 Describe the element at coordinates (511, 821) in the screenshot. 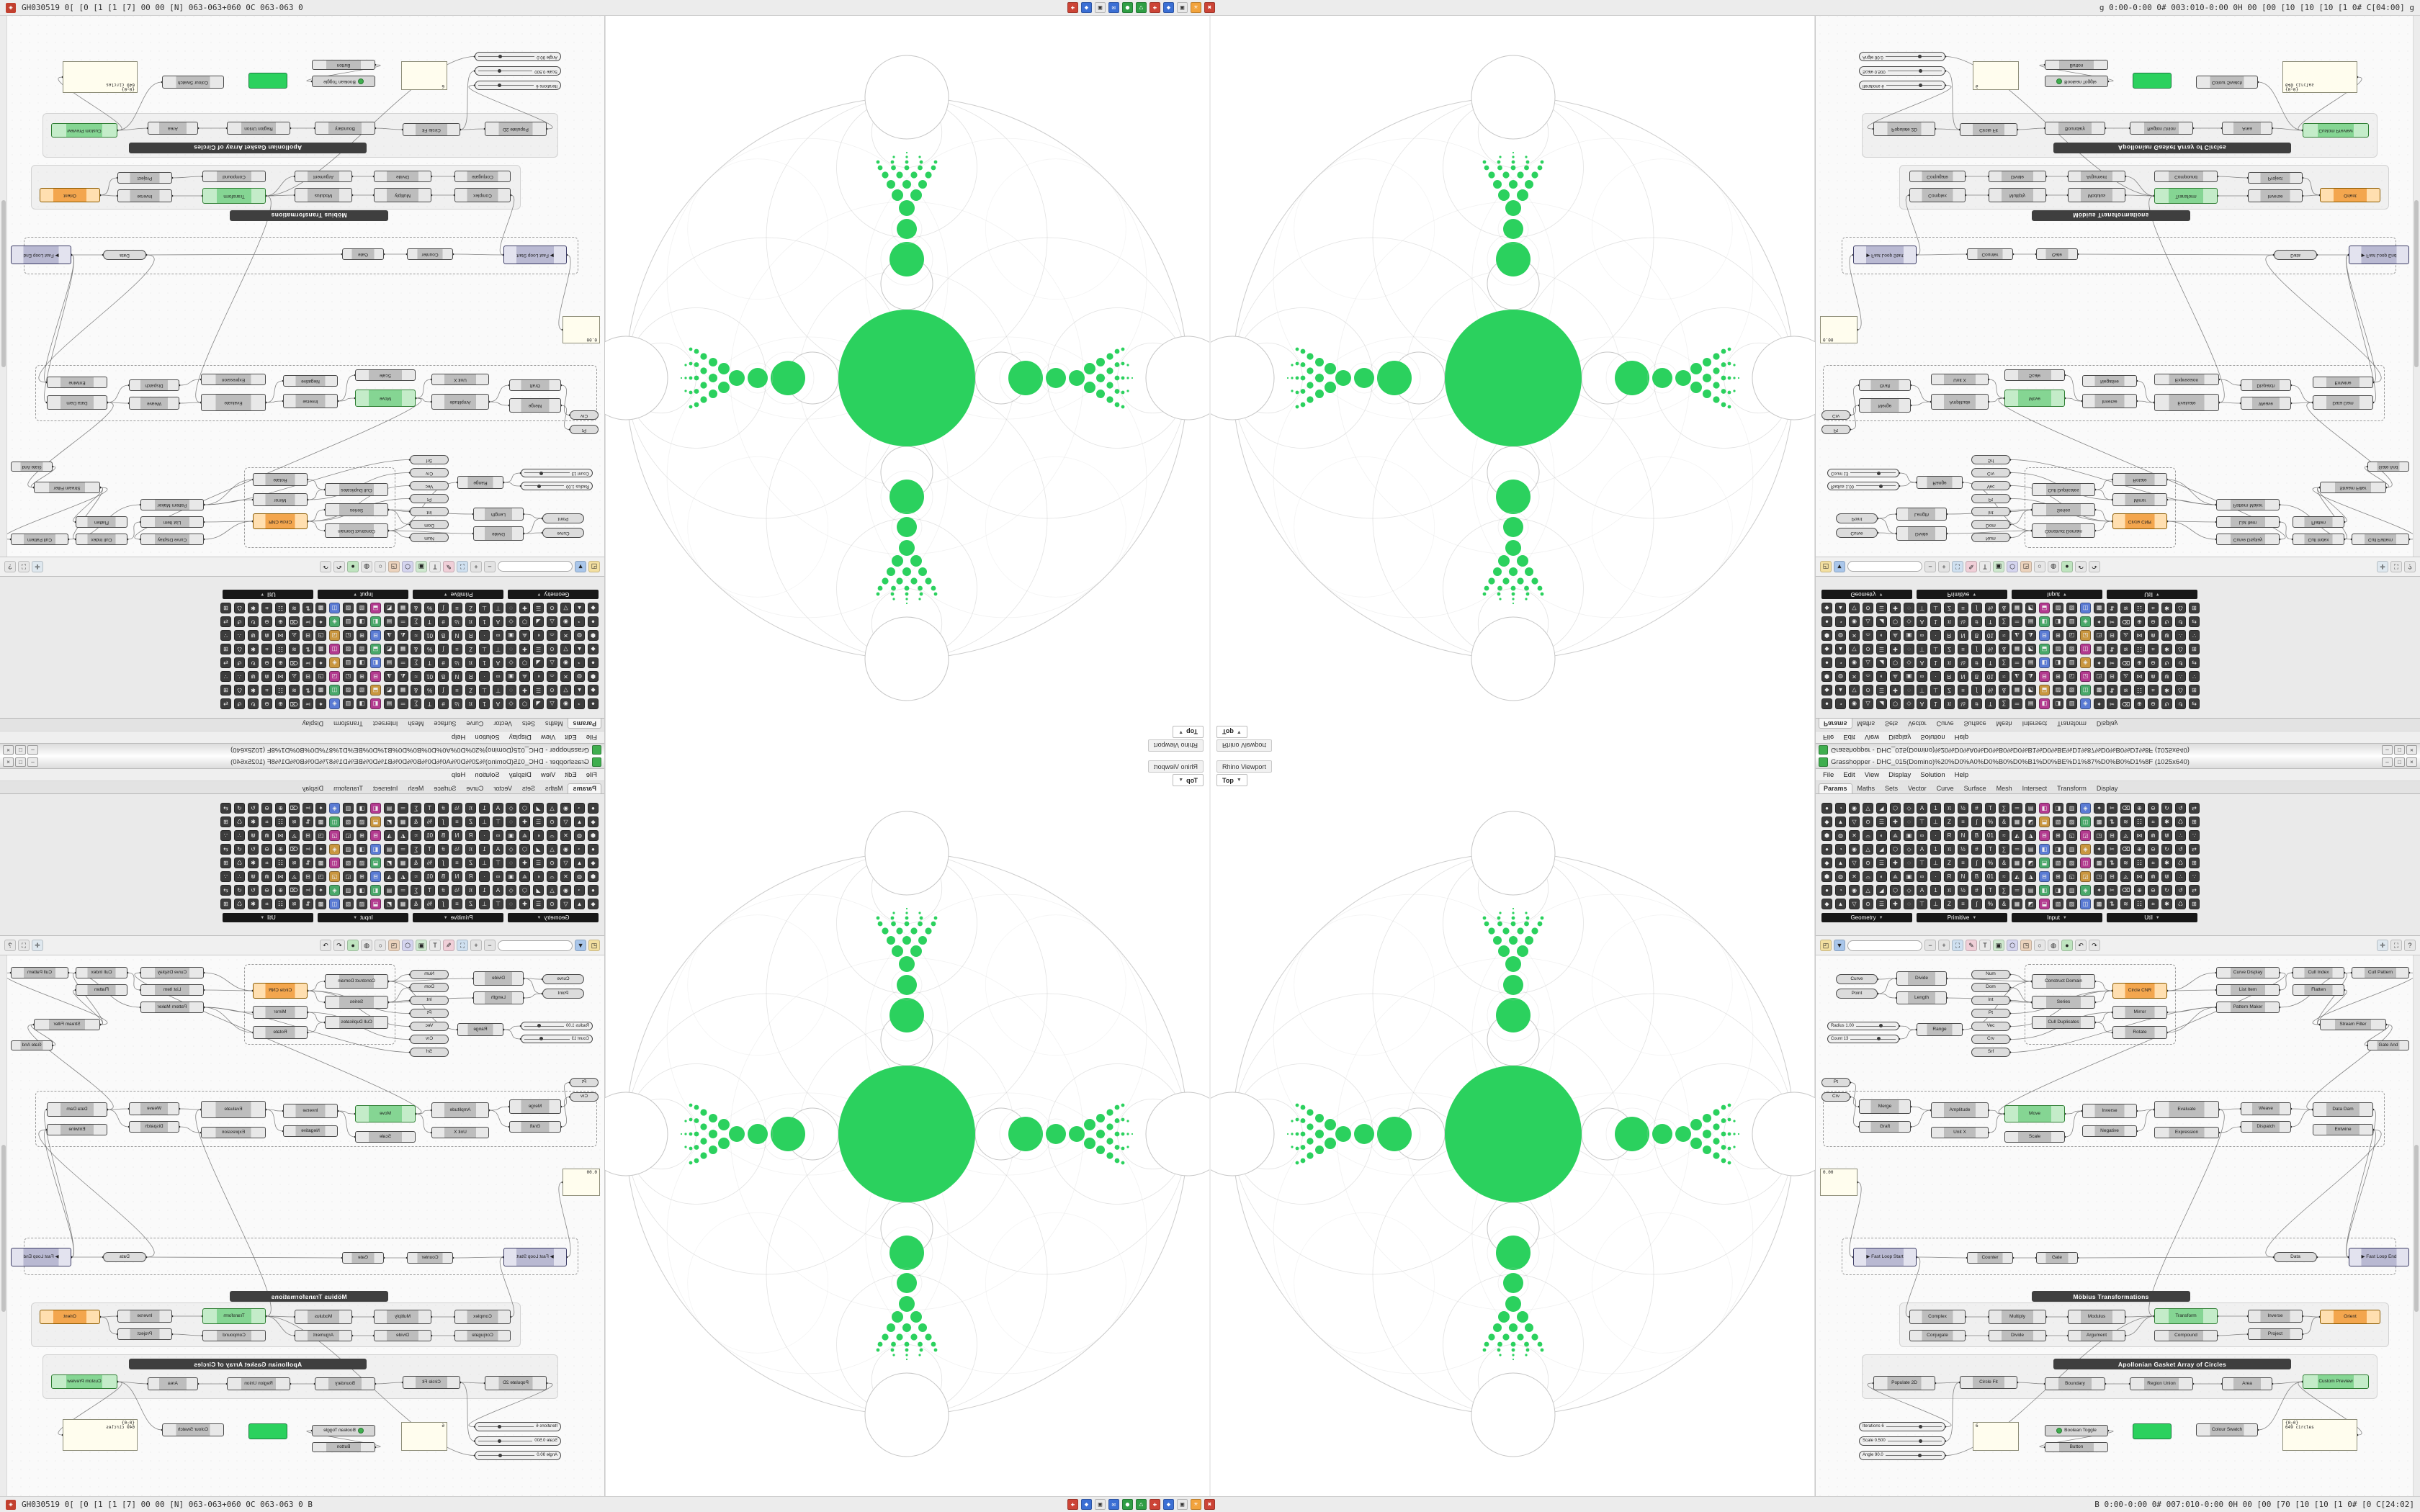

I see `component-icon: ◌` at that location.